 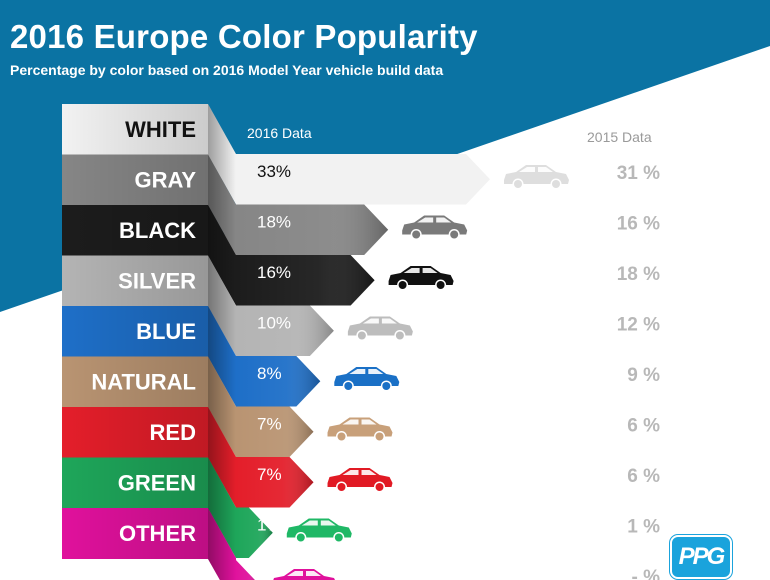 I want to click on bar-2016-shade-green, so click(x=254, y=532).